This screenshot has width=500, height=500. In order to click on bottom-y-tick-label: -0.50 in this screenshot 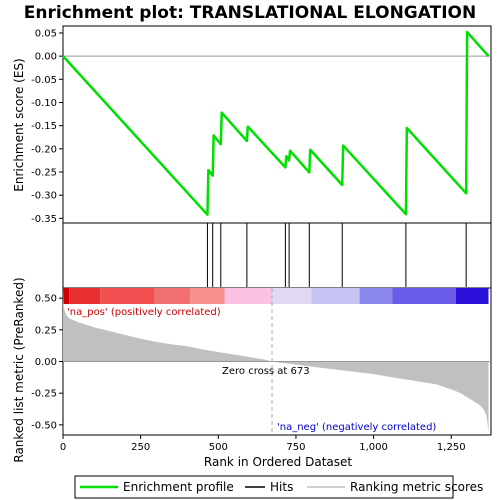, I will do `click(44, 425)`.